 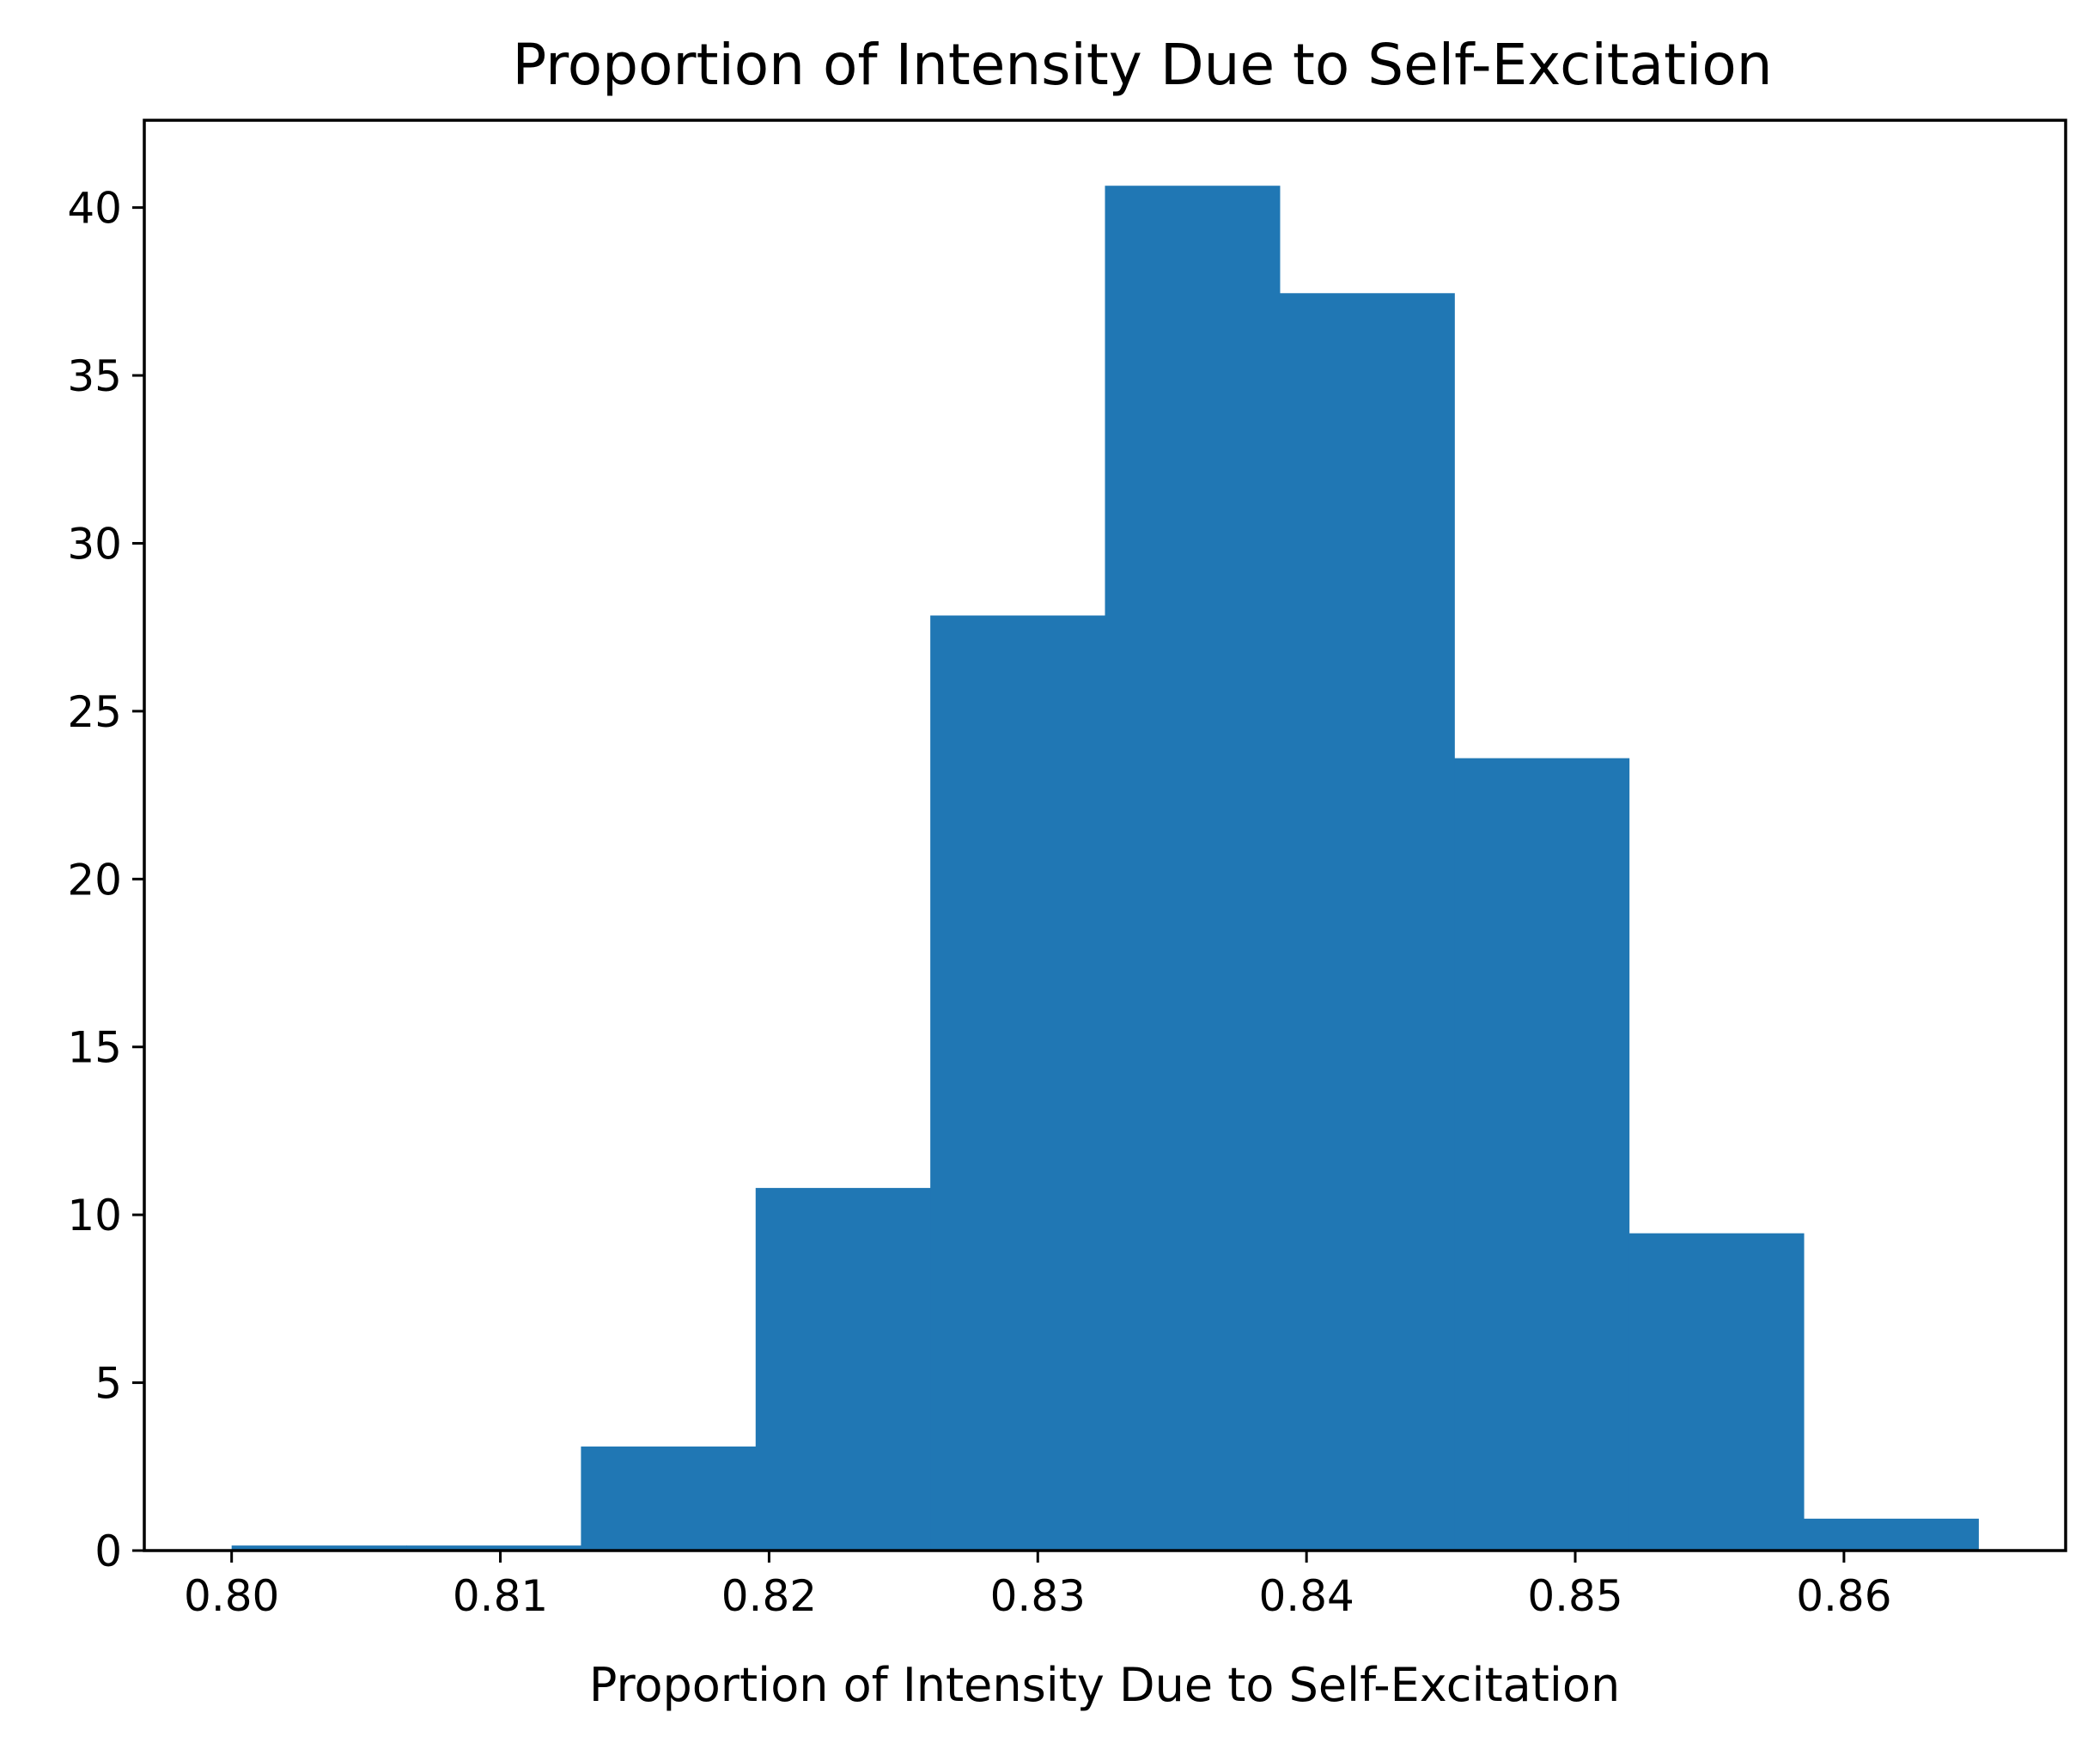 I want to click on y-tick-label: 25, so click(x=95, y=712).